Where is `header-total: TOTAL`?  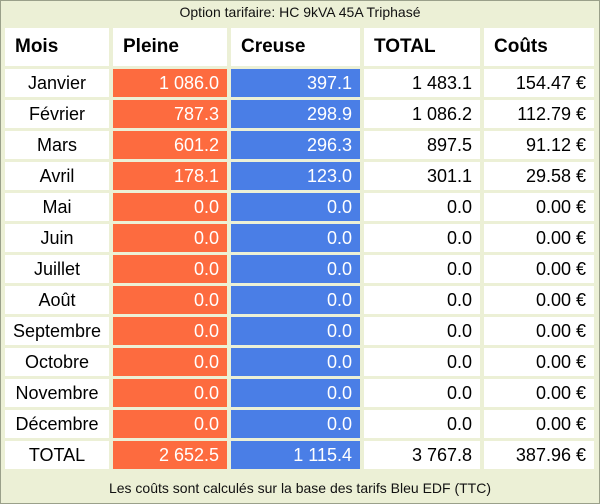
header-total: TOTAL is located at coordinates (422, 47).